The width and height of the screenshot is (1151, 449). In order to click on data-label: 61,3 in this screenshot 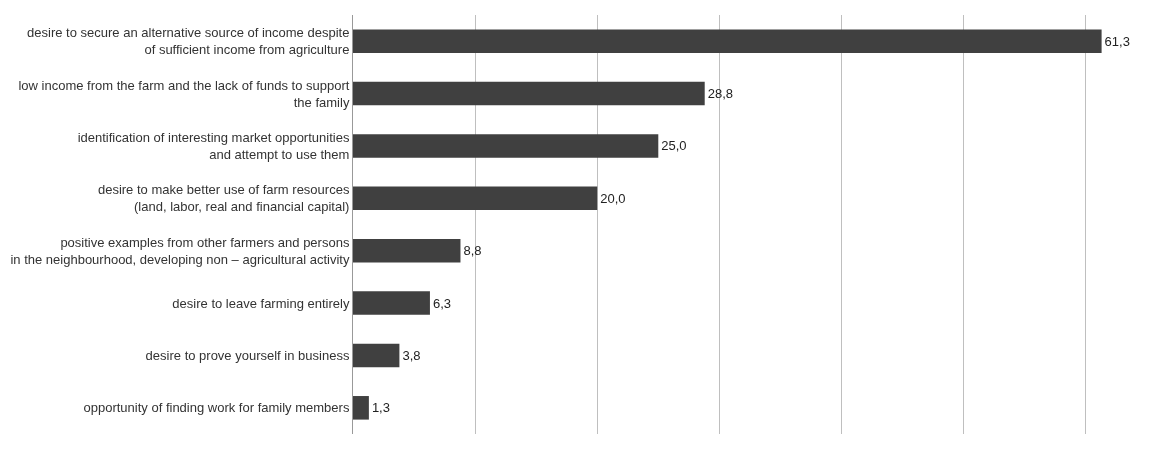, I will do `click(1117, 41)`.